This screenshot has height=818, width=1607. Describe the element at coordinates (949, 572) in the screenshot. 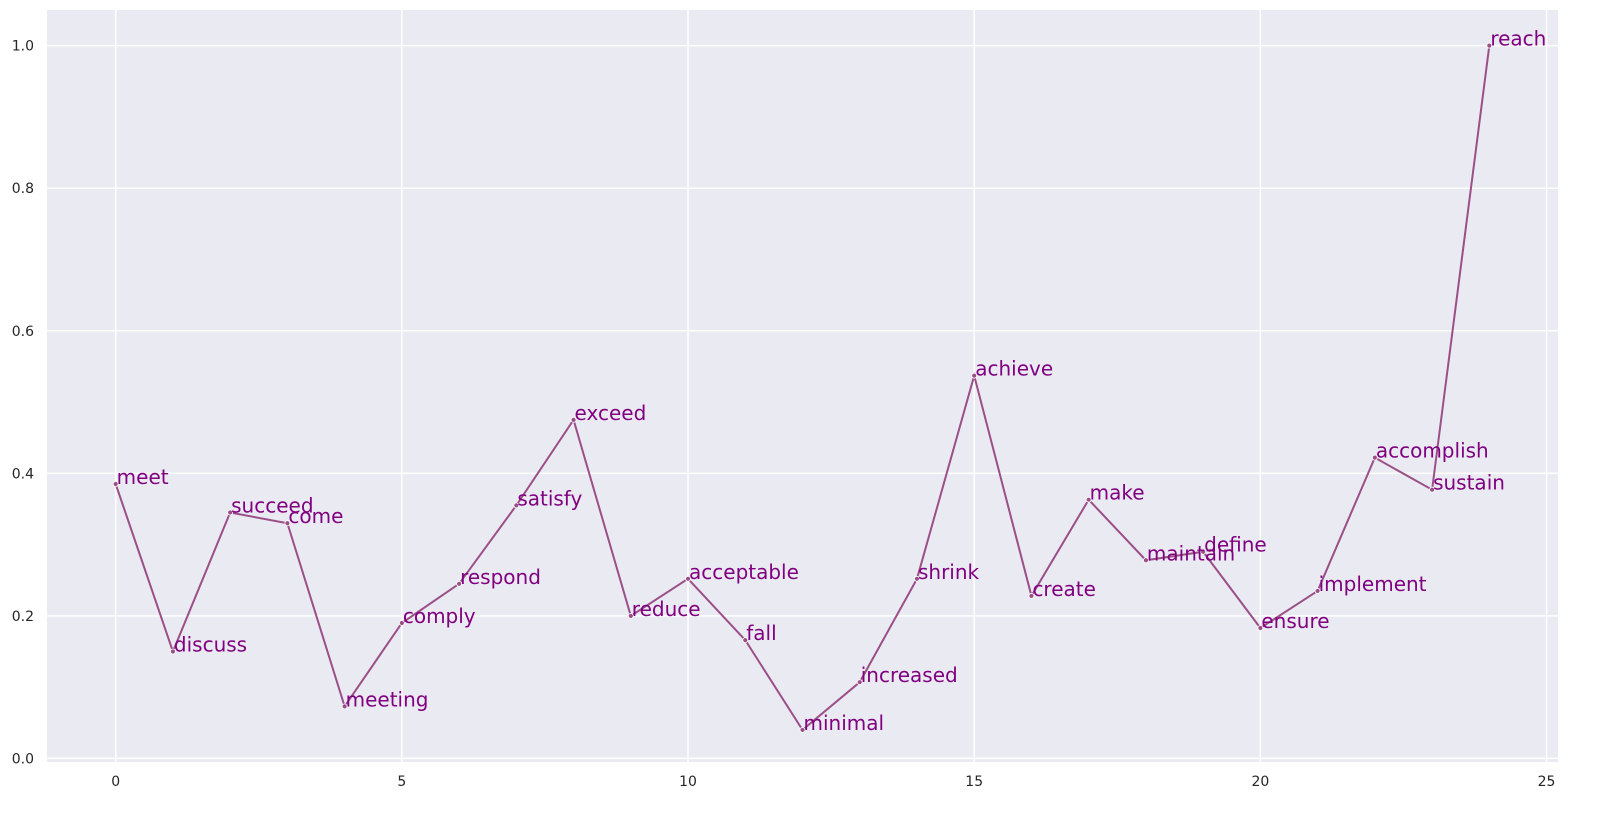

I see `data-point-label: shrink` at that location.